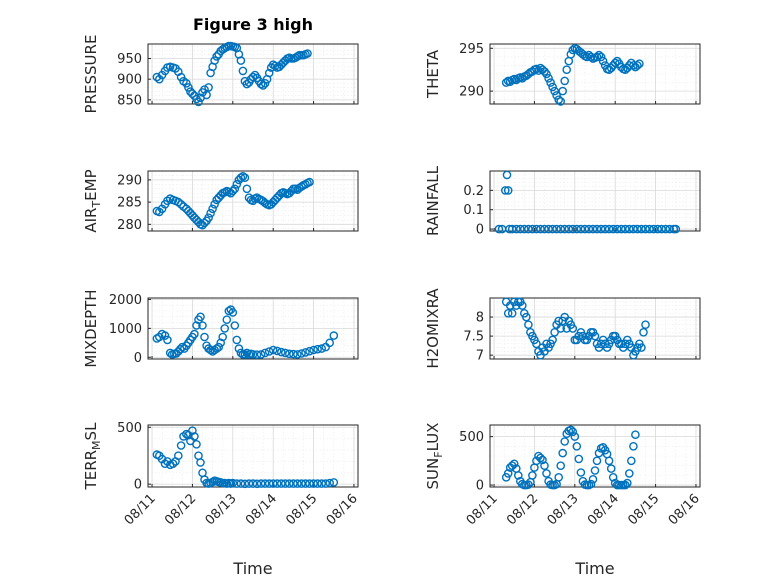 This screenshot has width=778, height=583. What do you see at coordinates (129, 203) in the screenshot?
I see `y-tick-label: 285` at bounding box center [129, 203].